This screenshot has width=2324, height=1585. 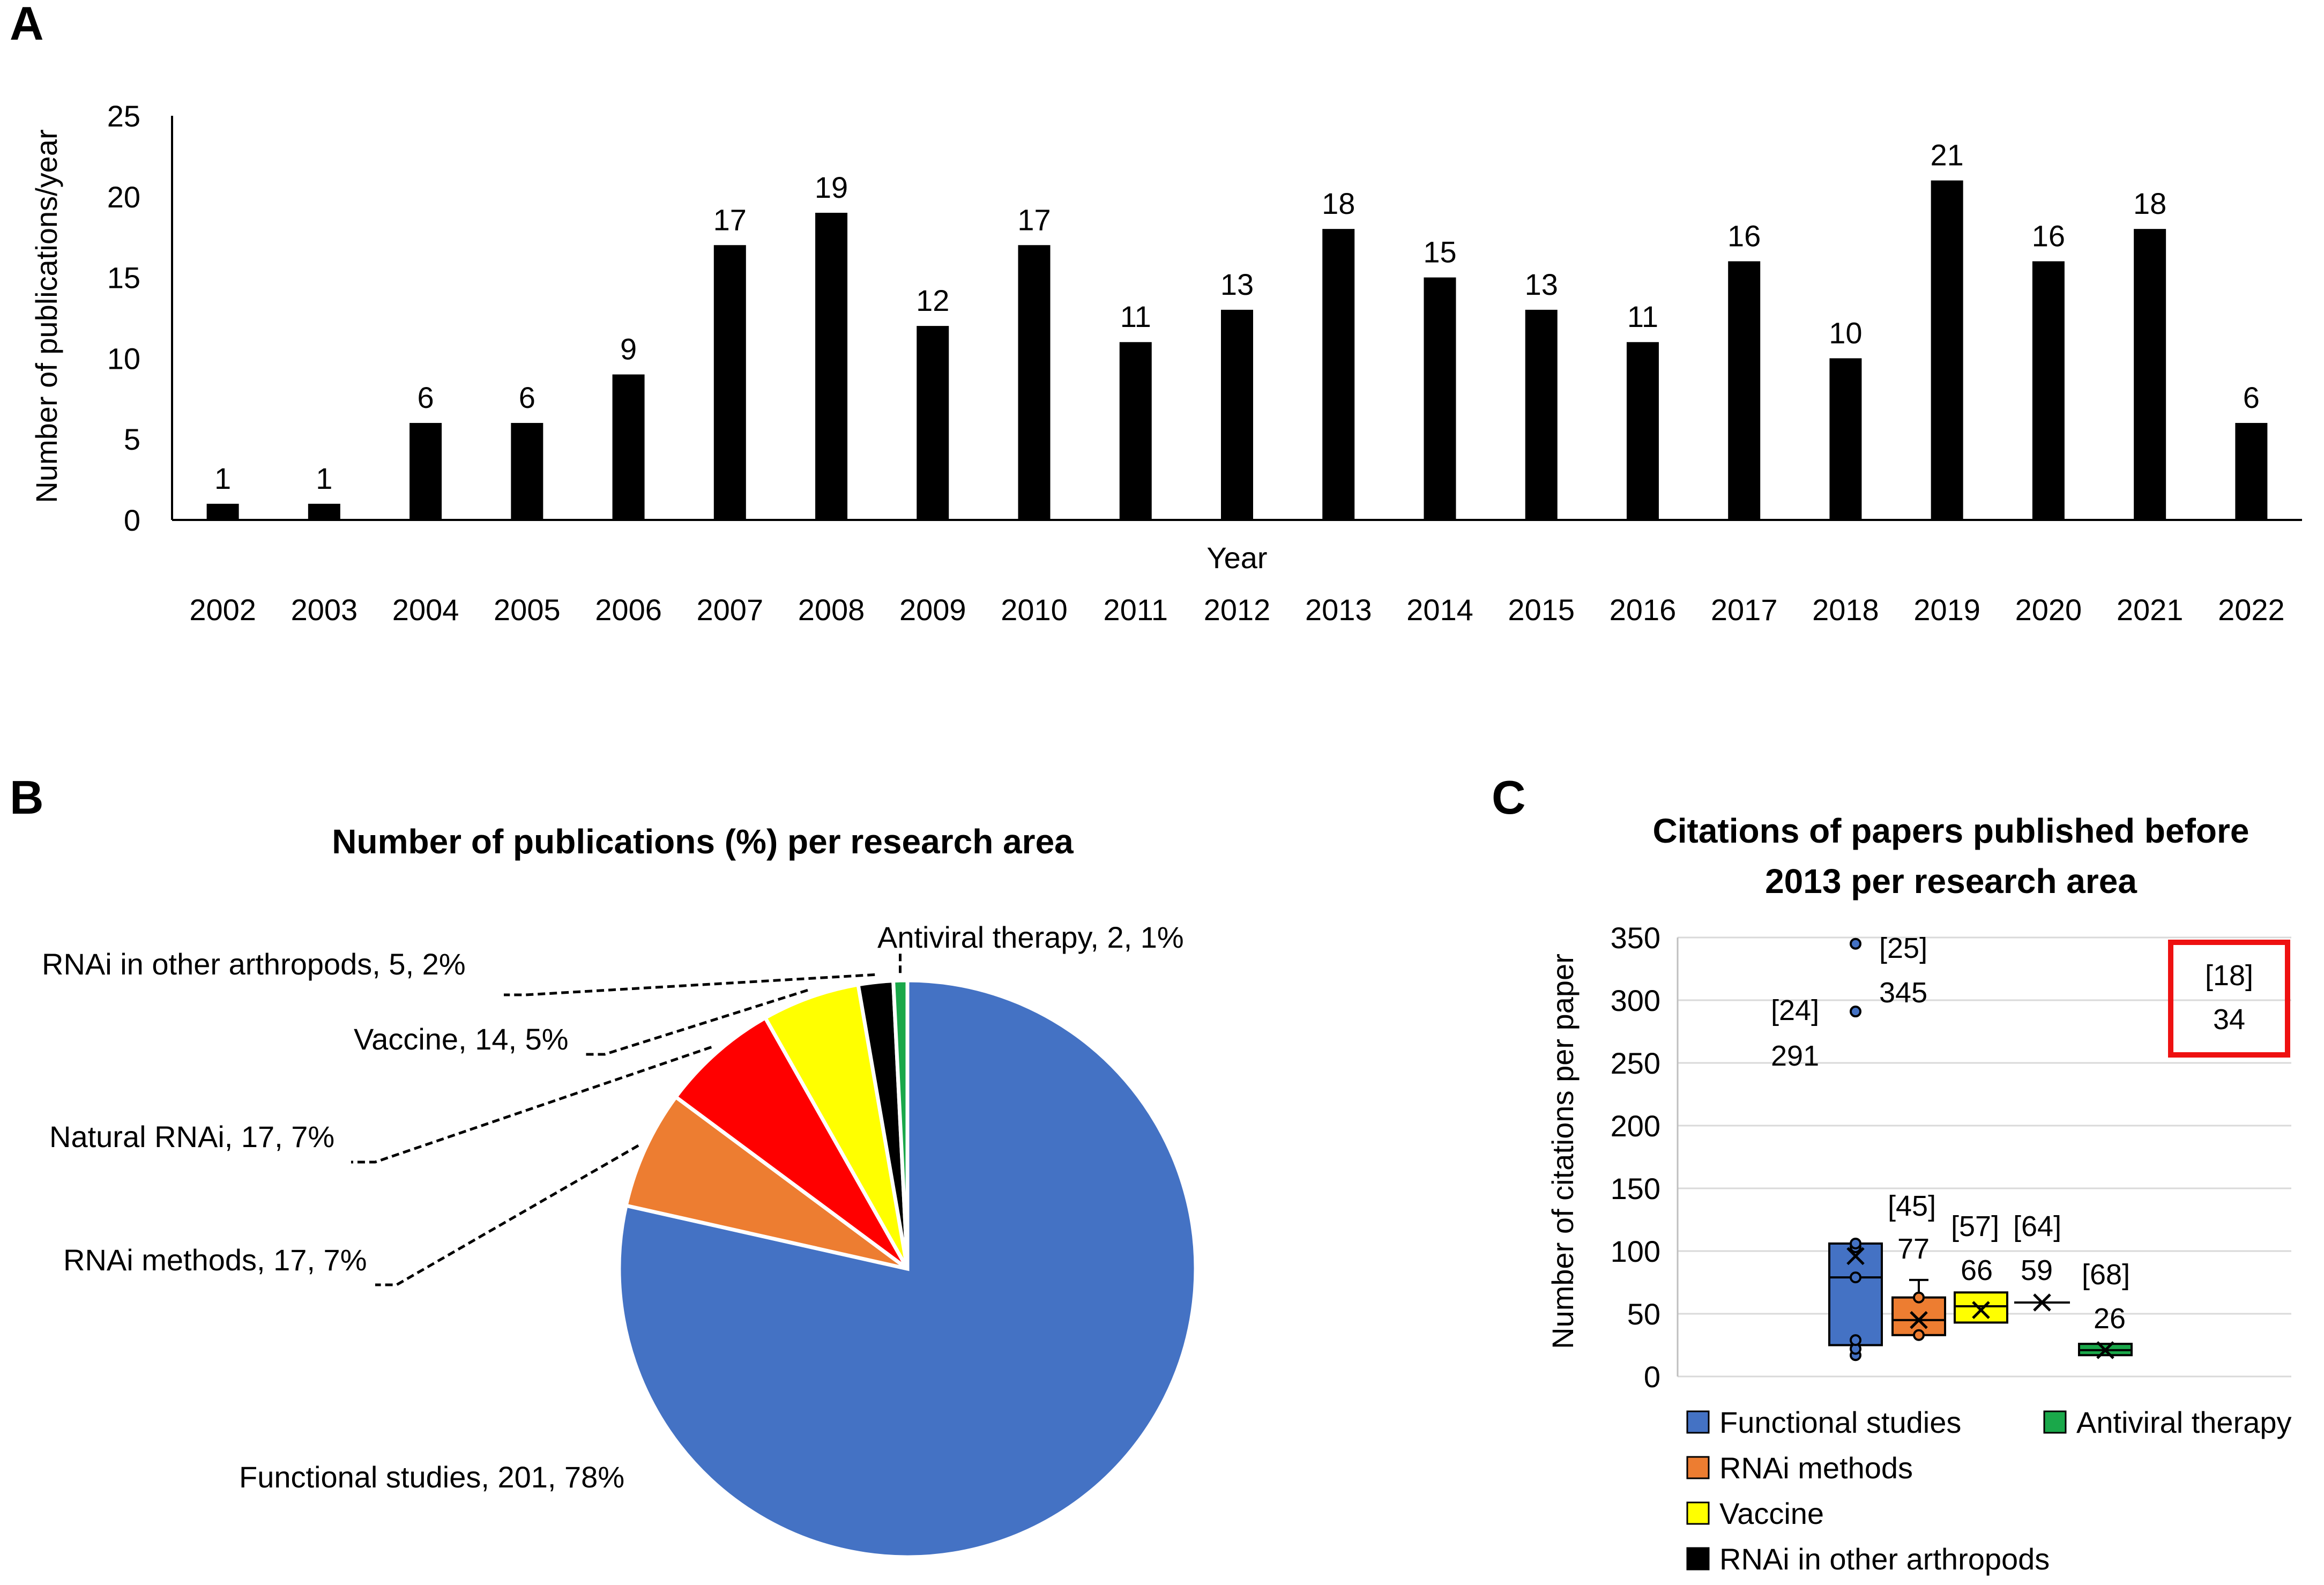 What do you see at coordinates (1237, 284) in the screenshot?
I see `bar-value-label-2012: 13` at bounding box center [1237, 284].